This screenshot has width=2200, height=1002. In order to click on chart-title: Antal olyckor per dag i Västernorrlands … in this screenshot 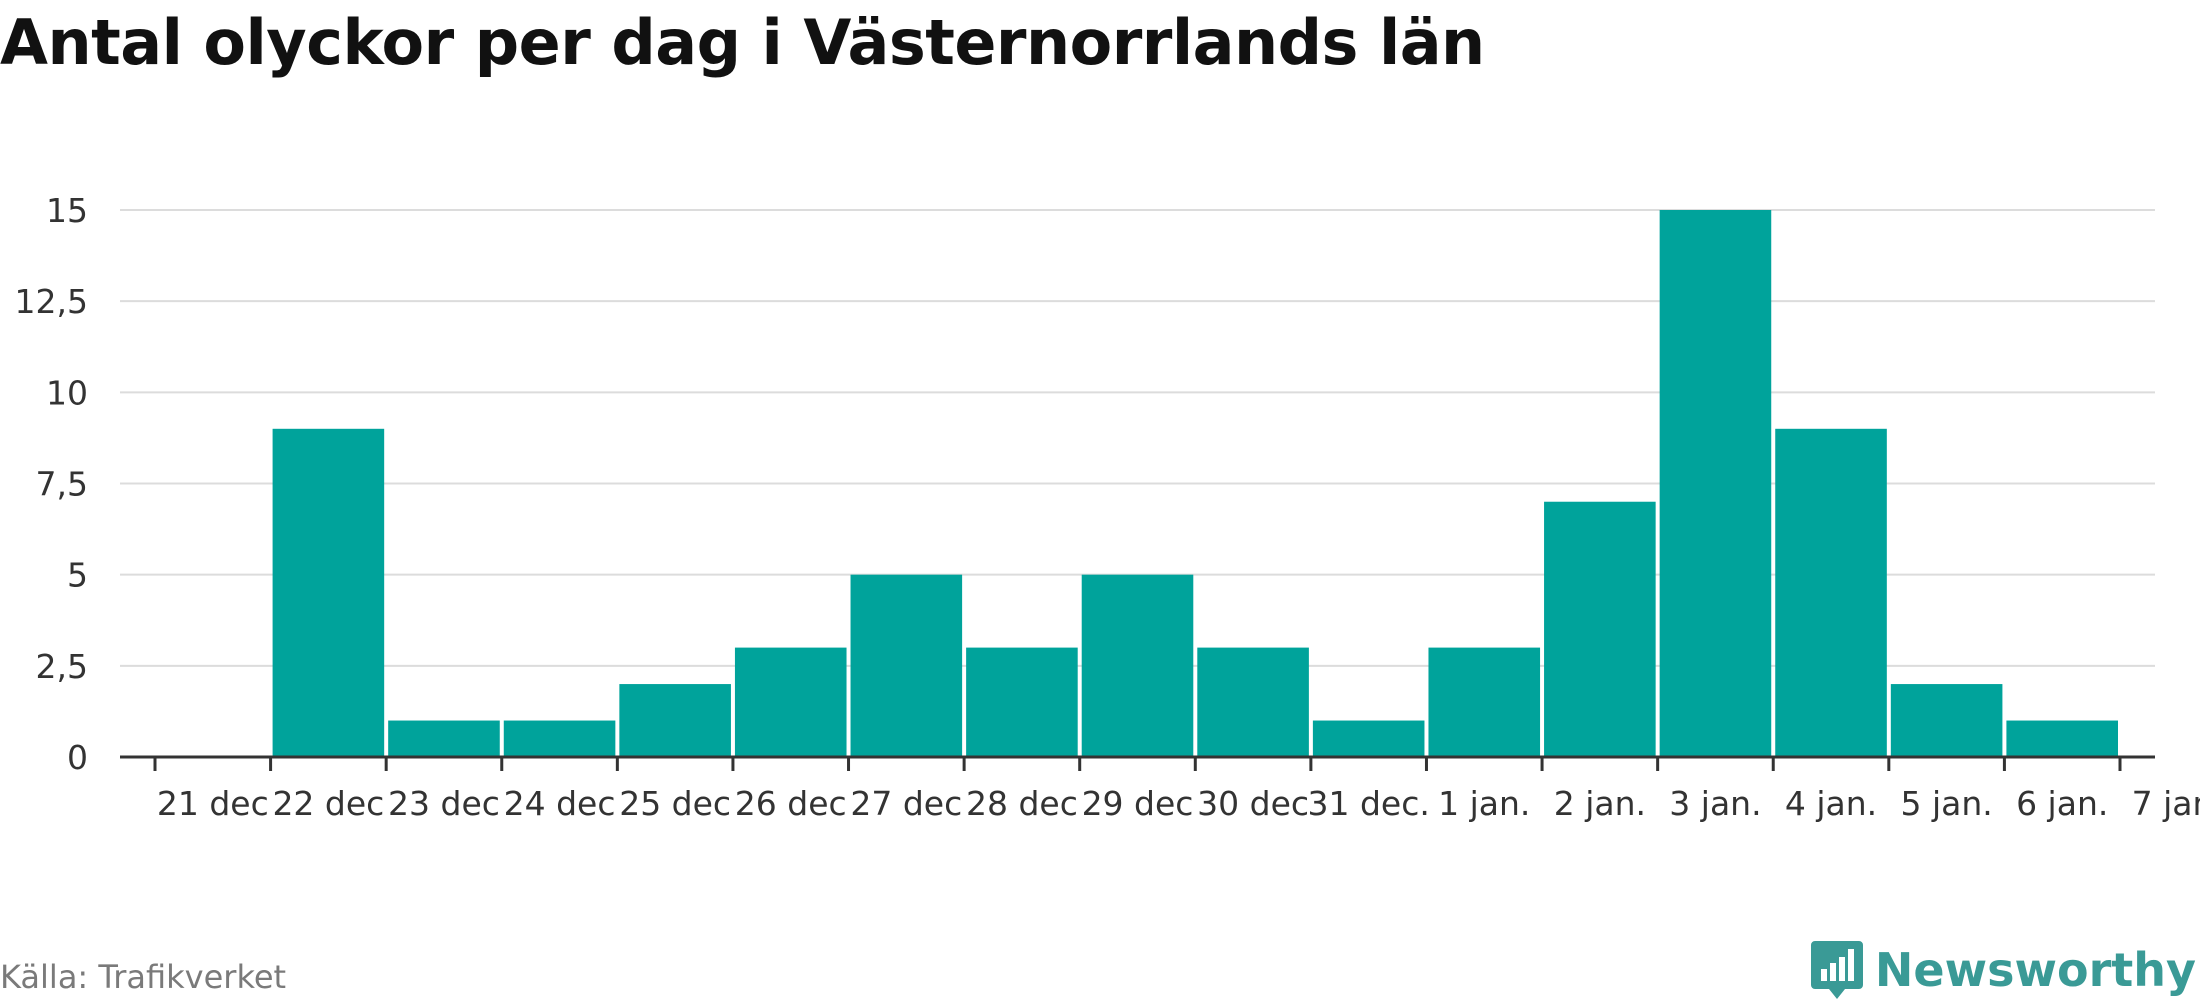, I will do `click(742, 42)`.